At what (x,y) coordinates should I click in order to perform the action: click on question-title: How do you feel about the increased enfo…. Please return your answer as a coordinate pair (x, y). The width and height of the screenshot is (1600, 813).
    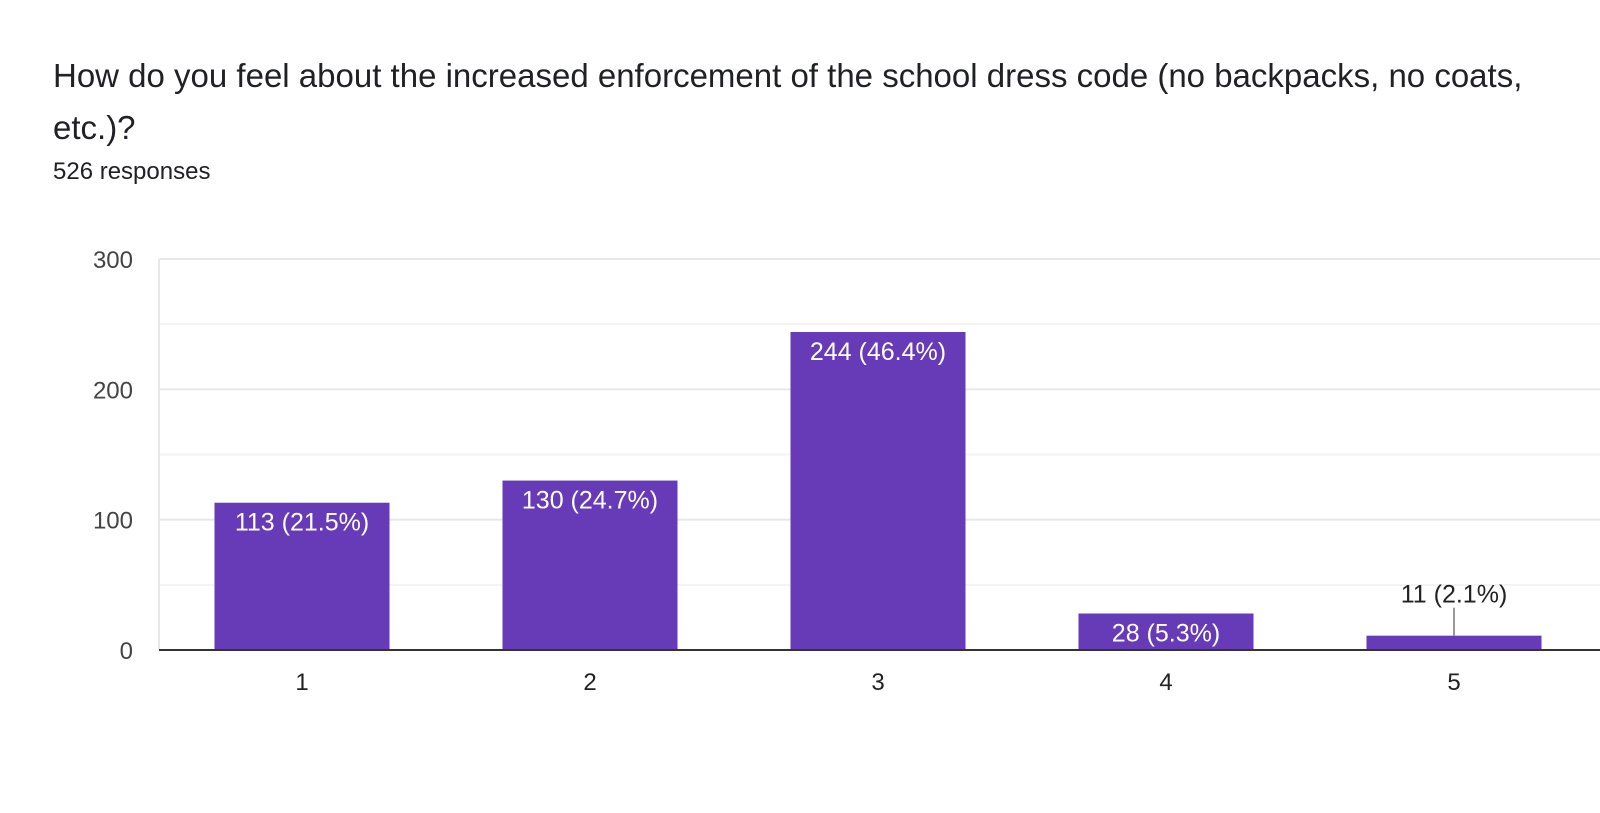
    Looking at the image, I should click on (788, 101).